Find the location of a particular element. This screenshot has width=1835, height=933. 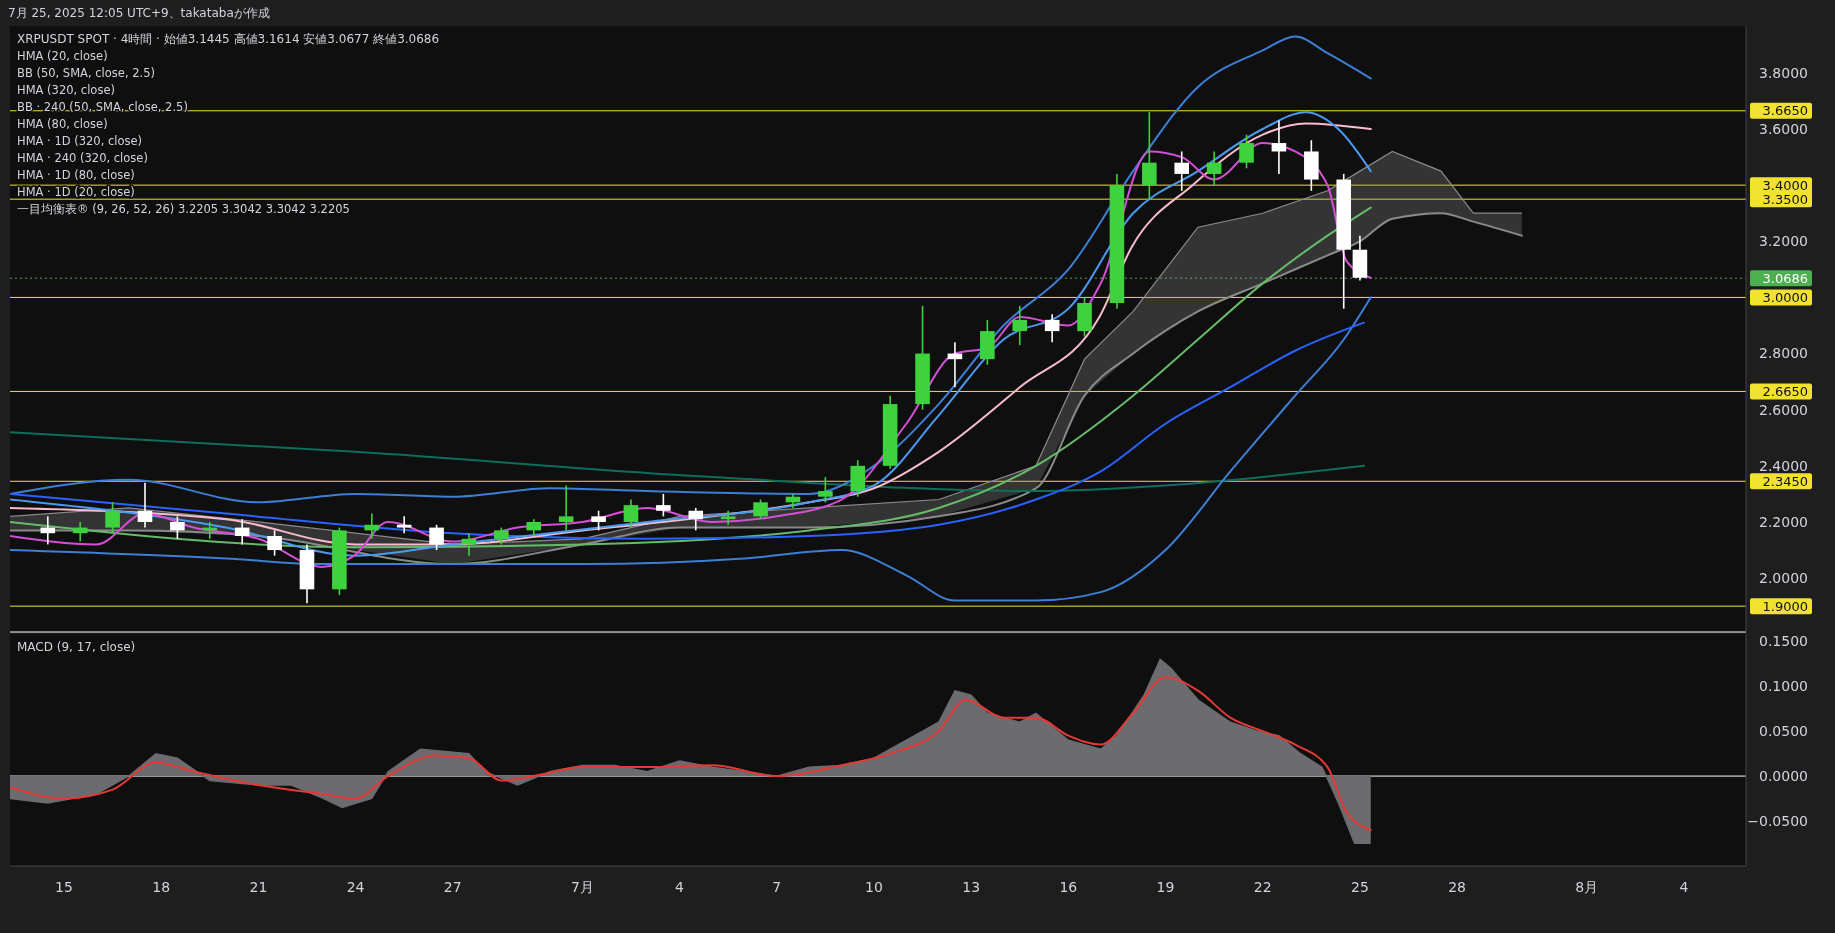

annotation: 一目均衡表® (9, 26, 52, 26) 3.2205 3.3042 3.3042 3.2205 is located at coordinates (183, 209).